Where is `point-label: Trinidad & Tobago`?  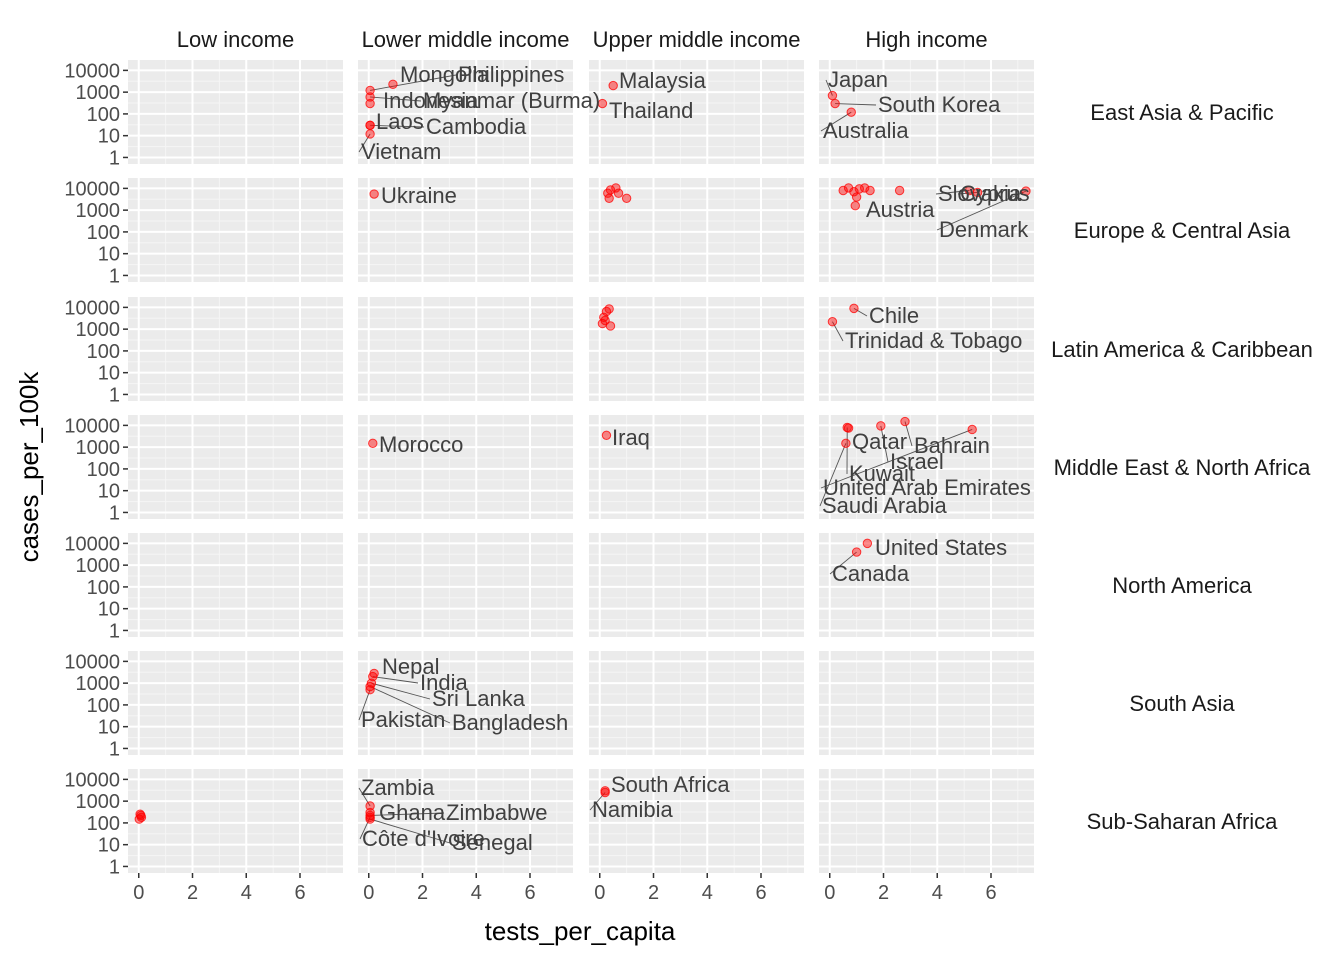
point-label: Trinidad & Tobago is located at coordinates (933, 340).